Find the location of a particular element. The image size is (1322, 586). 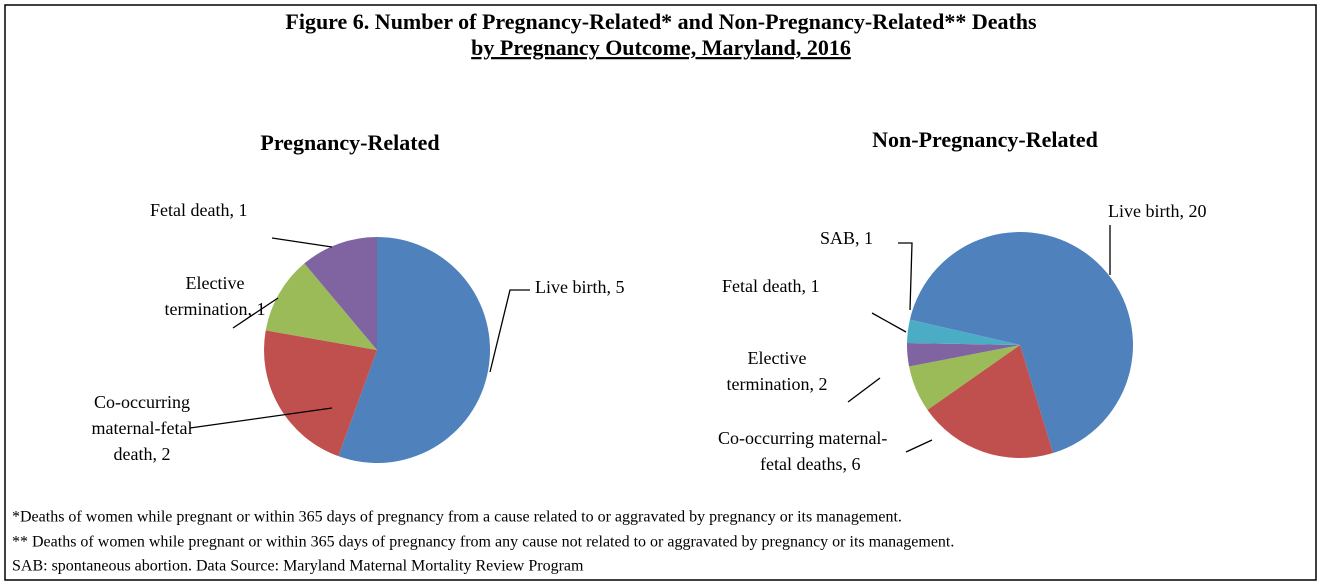

data-label: death, 2 is located at coordinates (142, 454).